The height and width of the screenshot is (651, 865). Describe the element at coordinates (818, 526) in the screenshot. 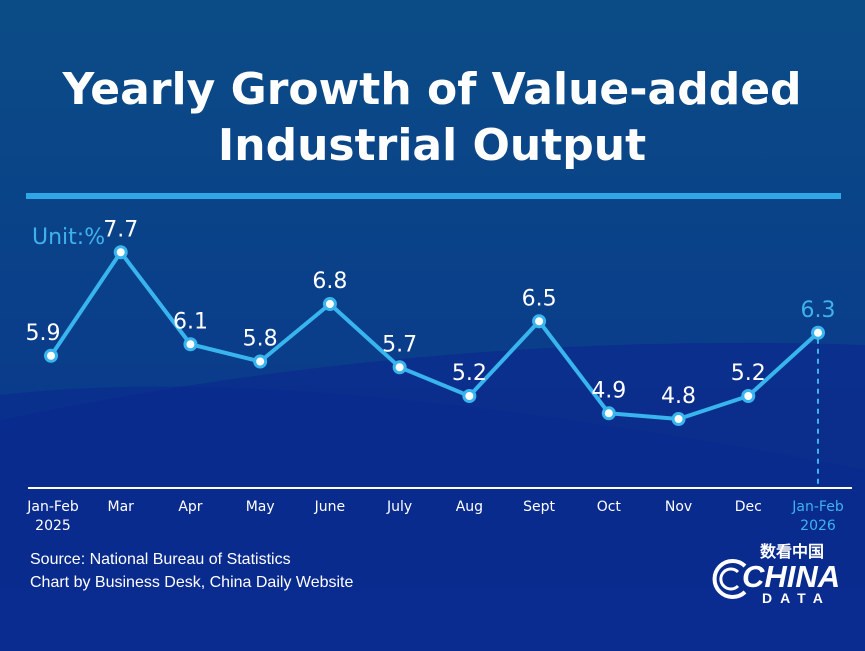

I see `x-tick-label: 2026` at that location.